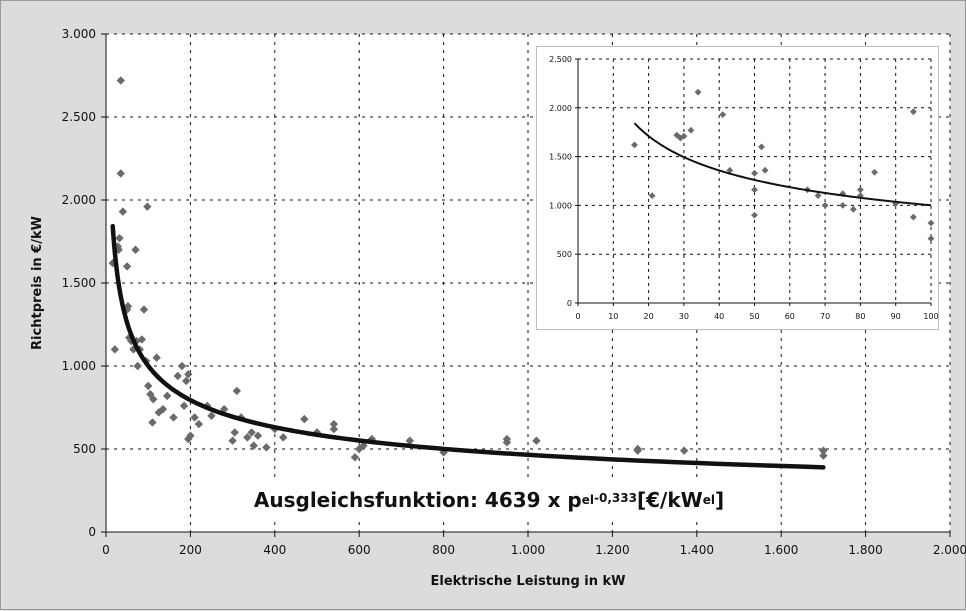 The height and width of the screenshot is (611, 966). Describe the element at coordinates (560, 108) in the screenshot. I see `y-tick-label: 2.000` at that location.